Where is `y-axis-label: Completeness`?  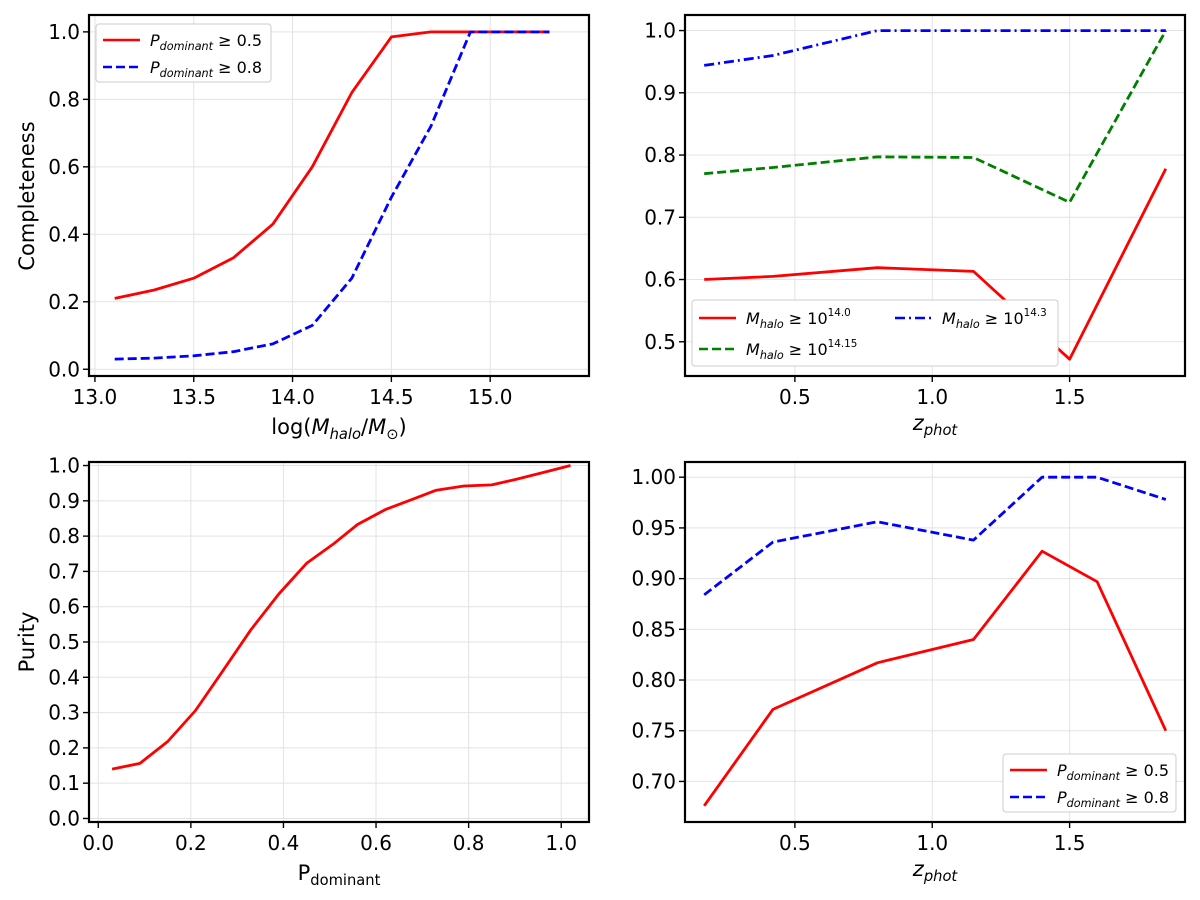
y-axis-label: Completeness is located at coordinates (27, 195).